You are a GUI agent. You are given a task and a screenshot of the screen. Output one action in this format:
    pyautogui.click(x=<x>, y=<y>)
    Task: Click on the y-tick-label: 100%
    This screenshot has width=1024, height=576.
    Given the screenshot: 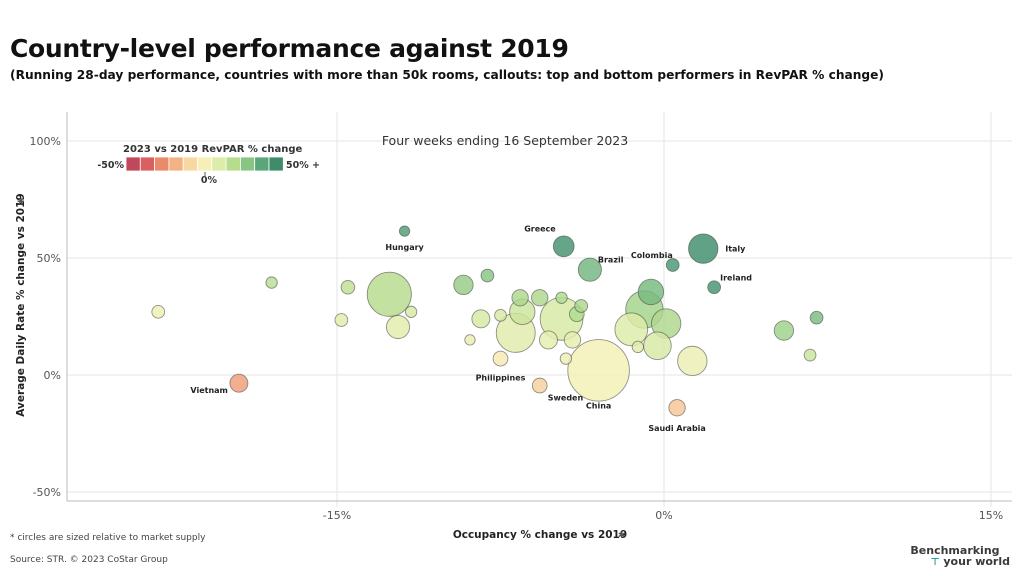 What is the action you would take?
    pyautogui.click(x=45, y=141)
    